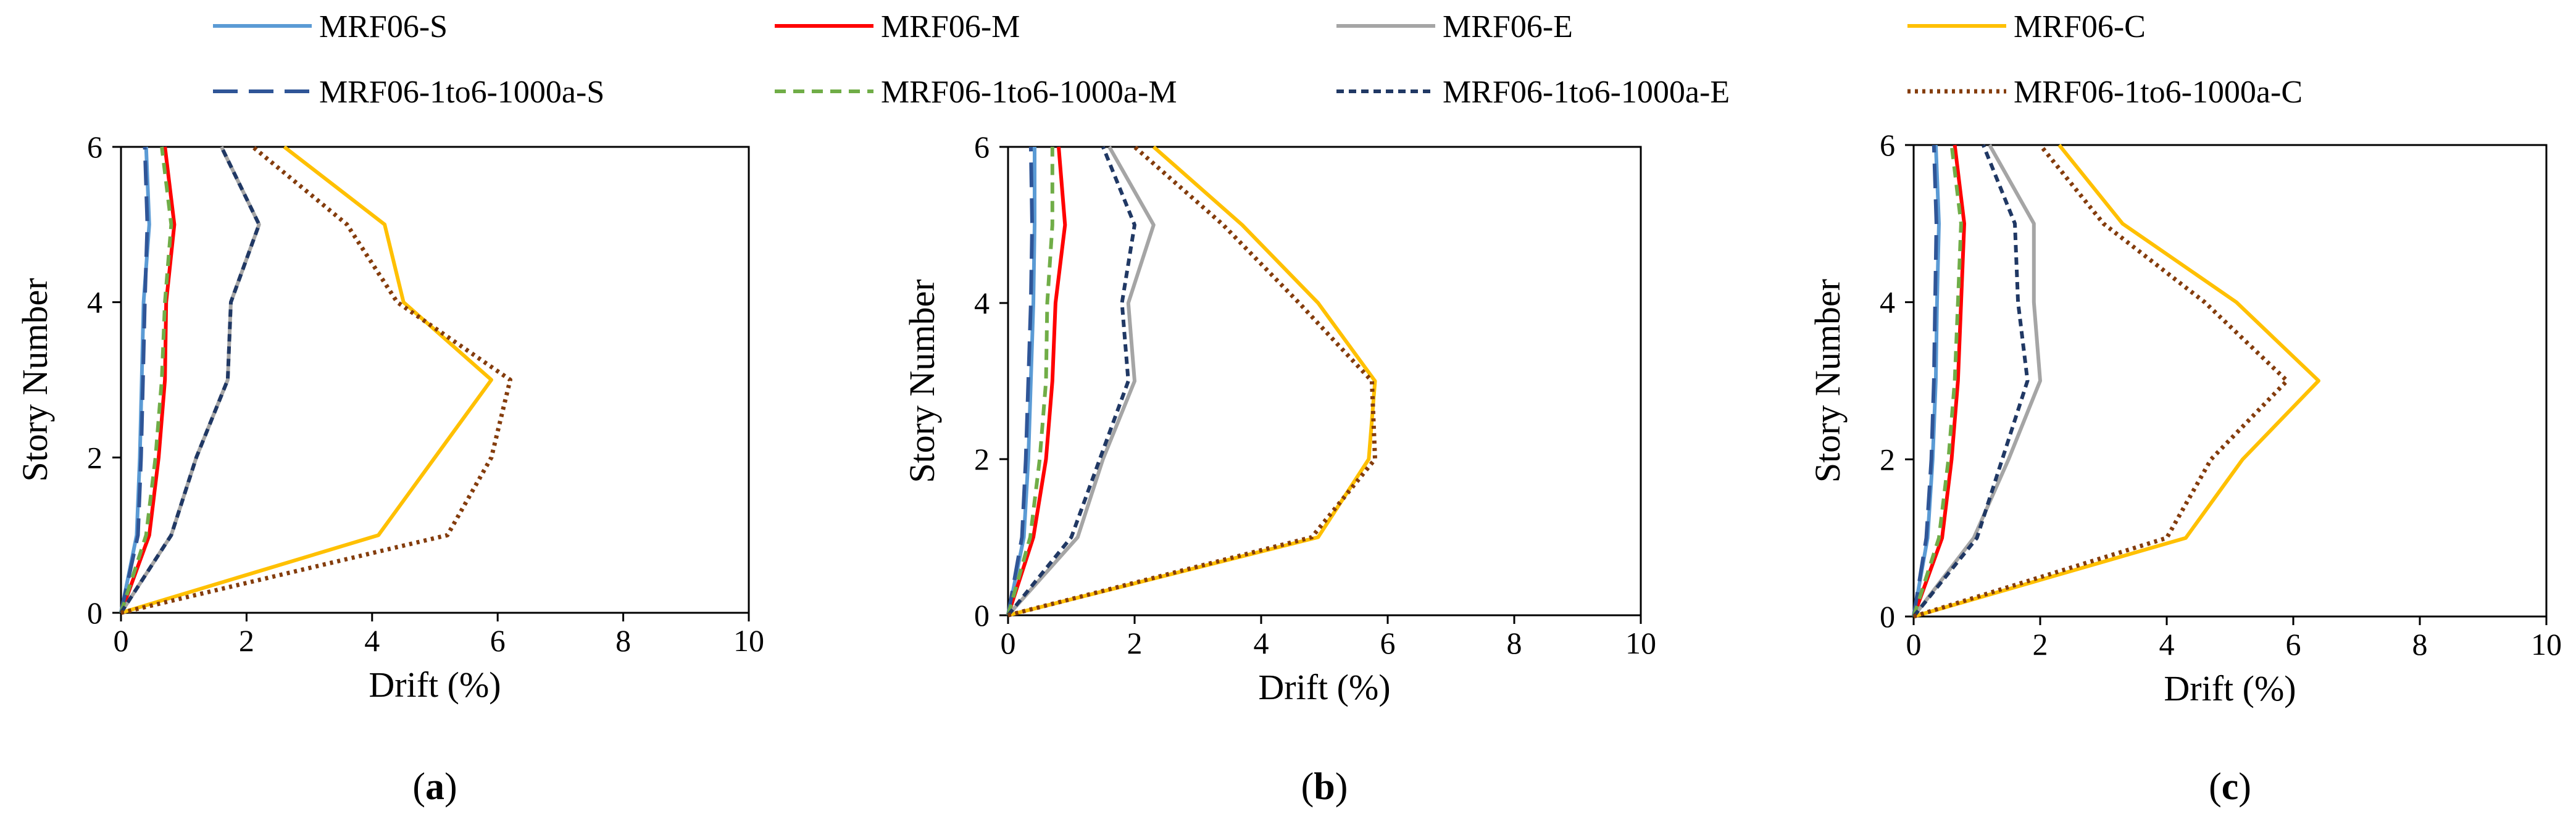 The image size is (2576, 822). I want to click on legend-label-s1: MRF06-S, so click(383, 26).